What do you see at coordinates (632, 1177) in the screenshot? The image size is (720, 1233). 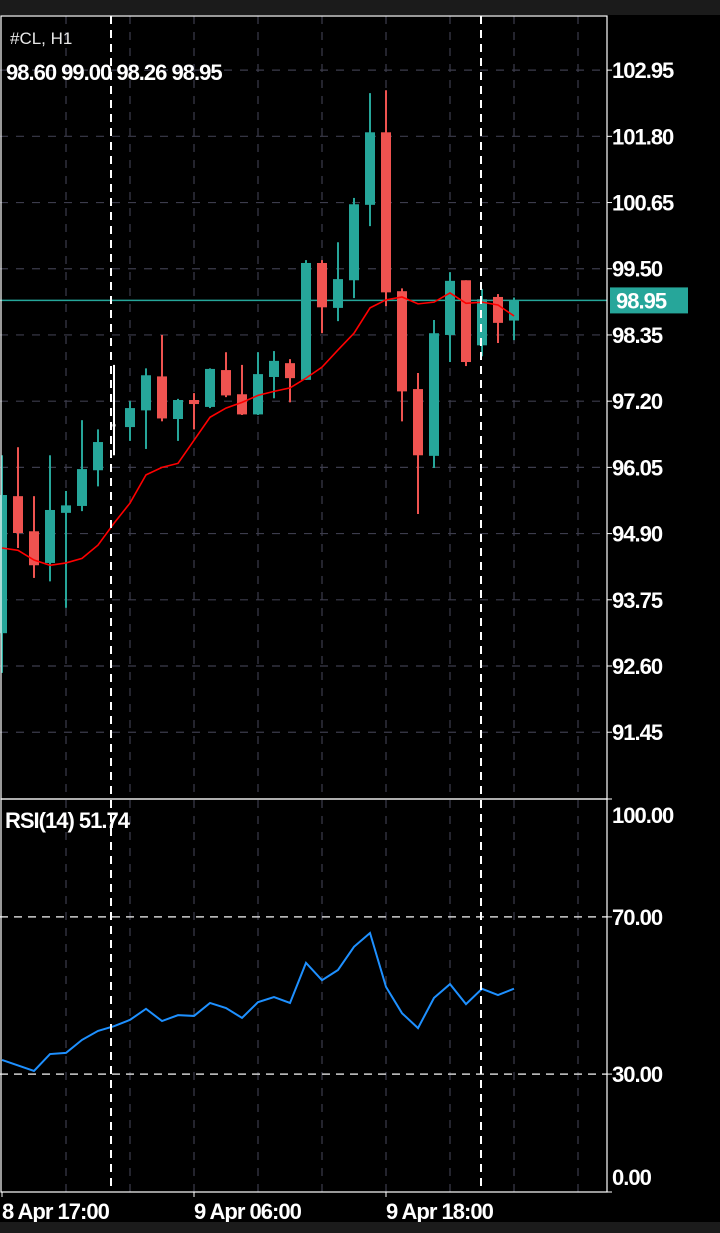 I see `rsi-tick-label: 0.00` at bounding box center [632, 1177].